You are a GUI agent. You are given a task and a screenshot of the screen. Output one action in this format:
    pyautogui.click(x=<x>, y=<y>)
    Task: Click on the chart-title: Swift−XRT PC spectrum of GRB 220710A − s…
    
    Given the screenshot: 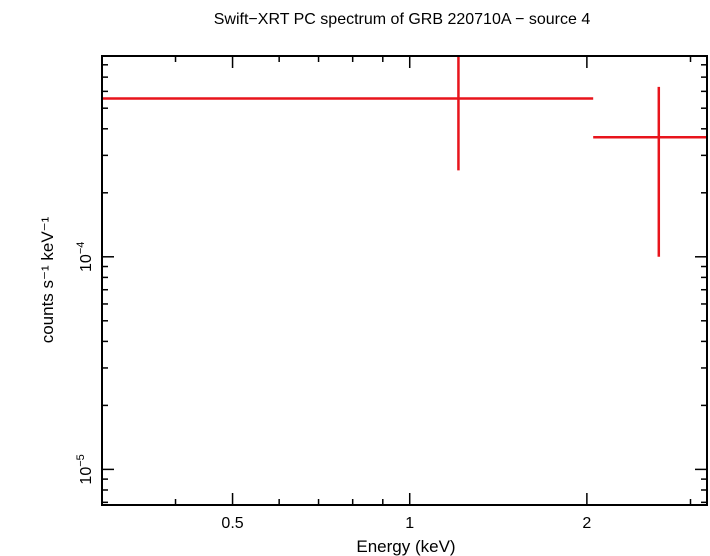 What is the action you would take?
    pyautogui.click(x=402, y=19)
    